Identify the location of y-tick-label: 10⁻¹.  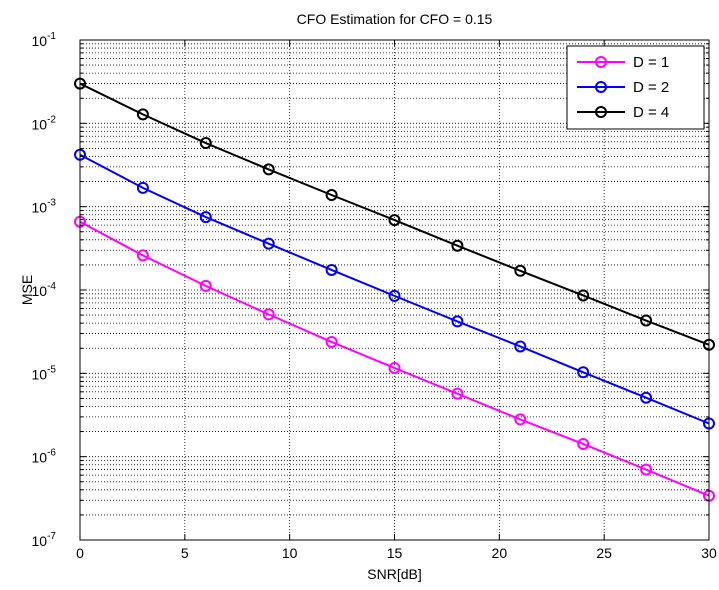
(44, 40).